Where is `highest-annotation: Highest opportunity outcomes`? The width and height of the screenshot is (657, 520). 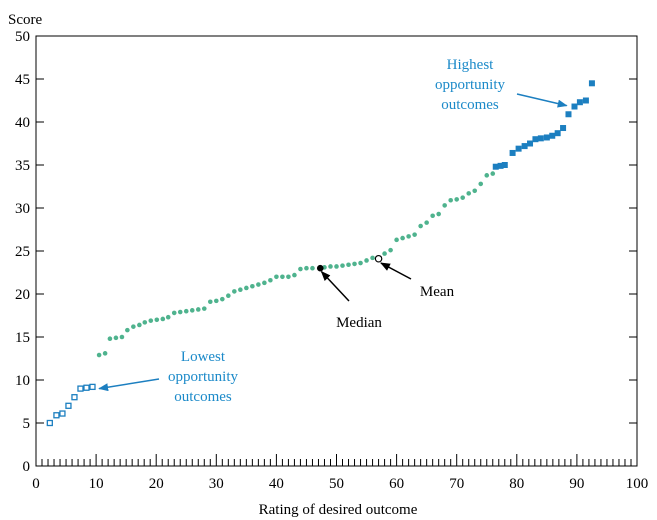 highest-annotation: Highest opportunity outcomes is located at coordinates (501, 85).